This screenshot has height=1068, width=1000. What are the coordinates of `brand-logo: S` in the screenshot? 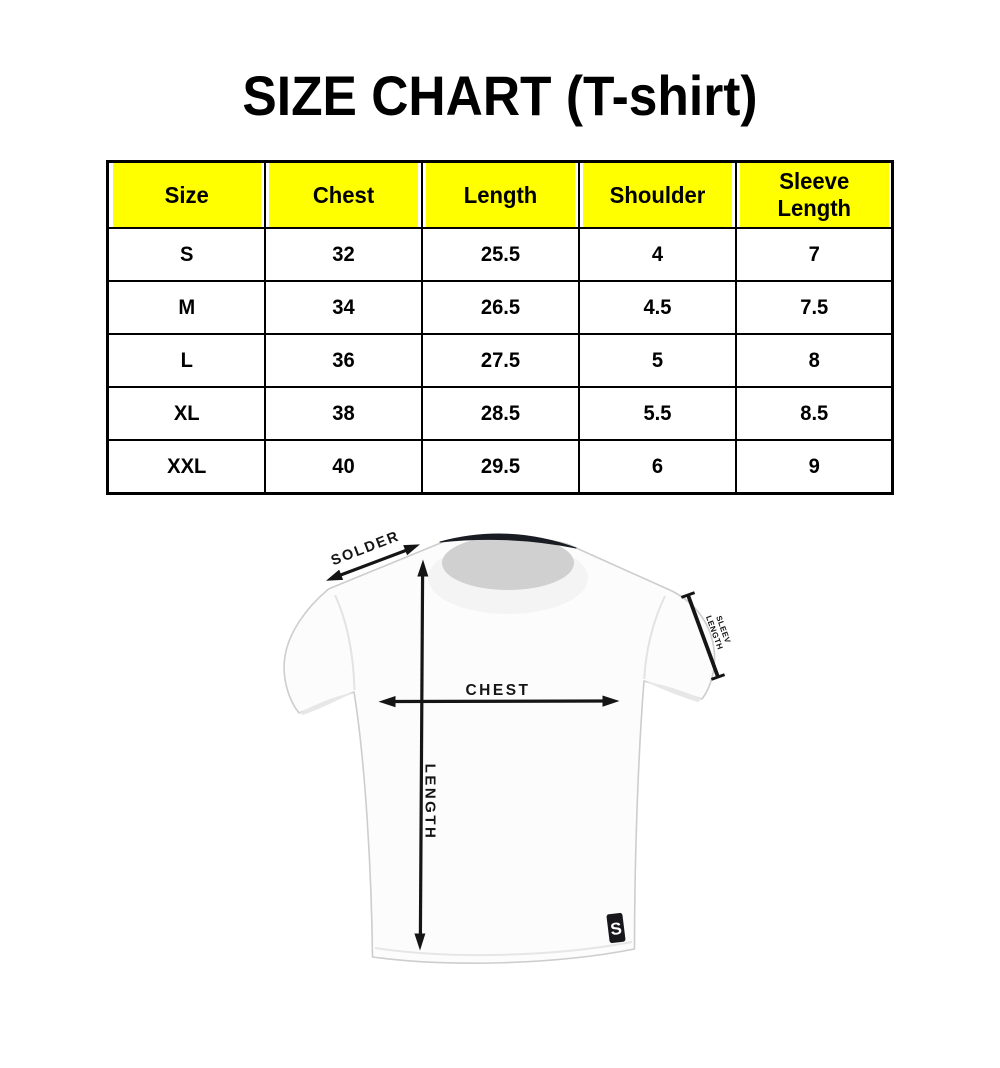 It's located at (616, 928).